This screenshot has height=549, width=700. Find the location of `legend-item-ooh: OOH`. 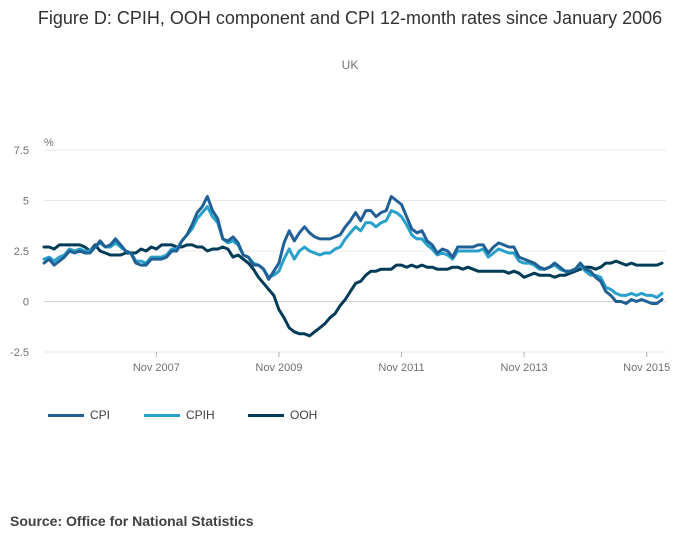

legend-item-ooh: OOH is located at coordinates (282, 415).